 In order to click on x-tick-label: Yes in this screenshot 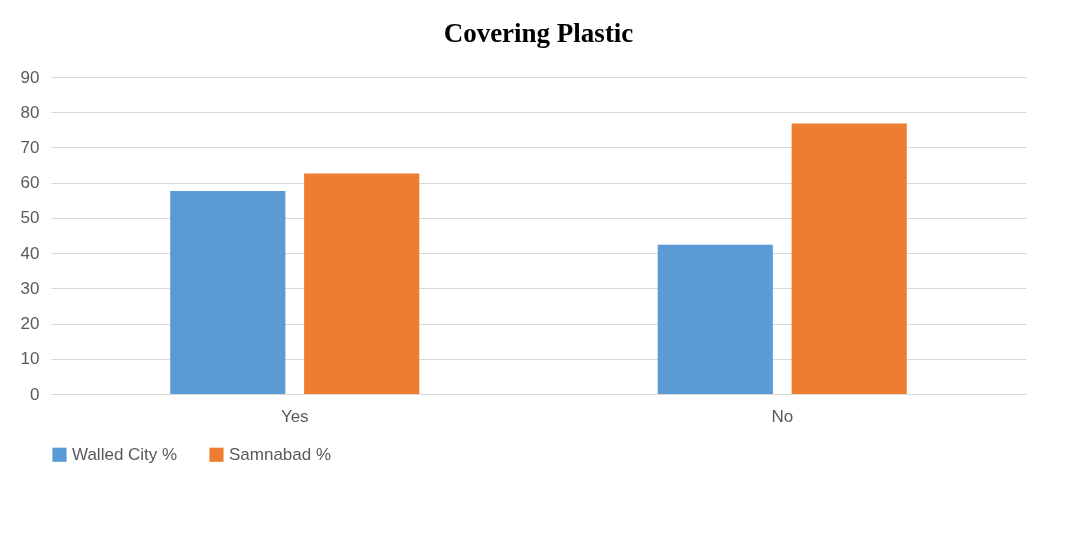, I will do `click(294, 416)`.